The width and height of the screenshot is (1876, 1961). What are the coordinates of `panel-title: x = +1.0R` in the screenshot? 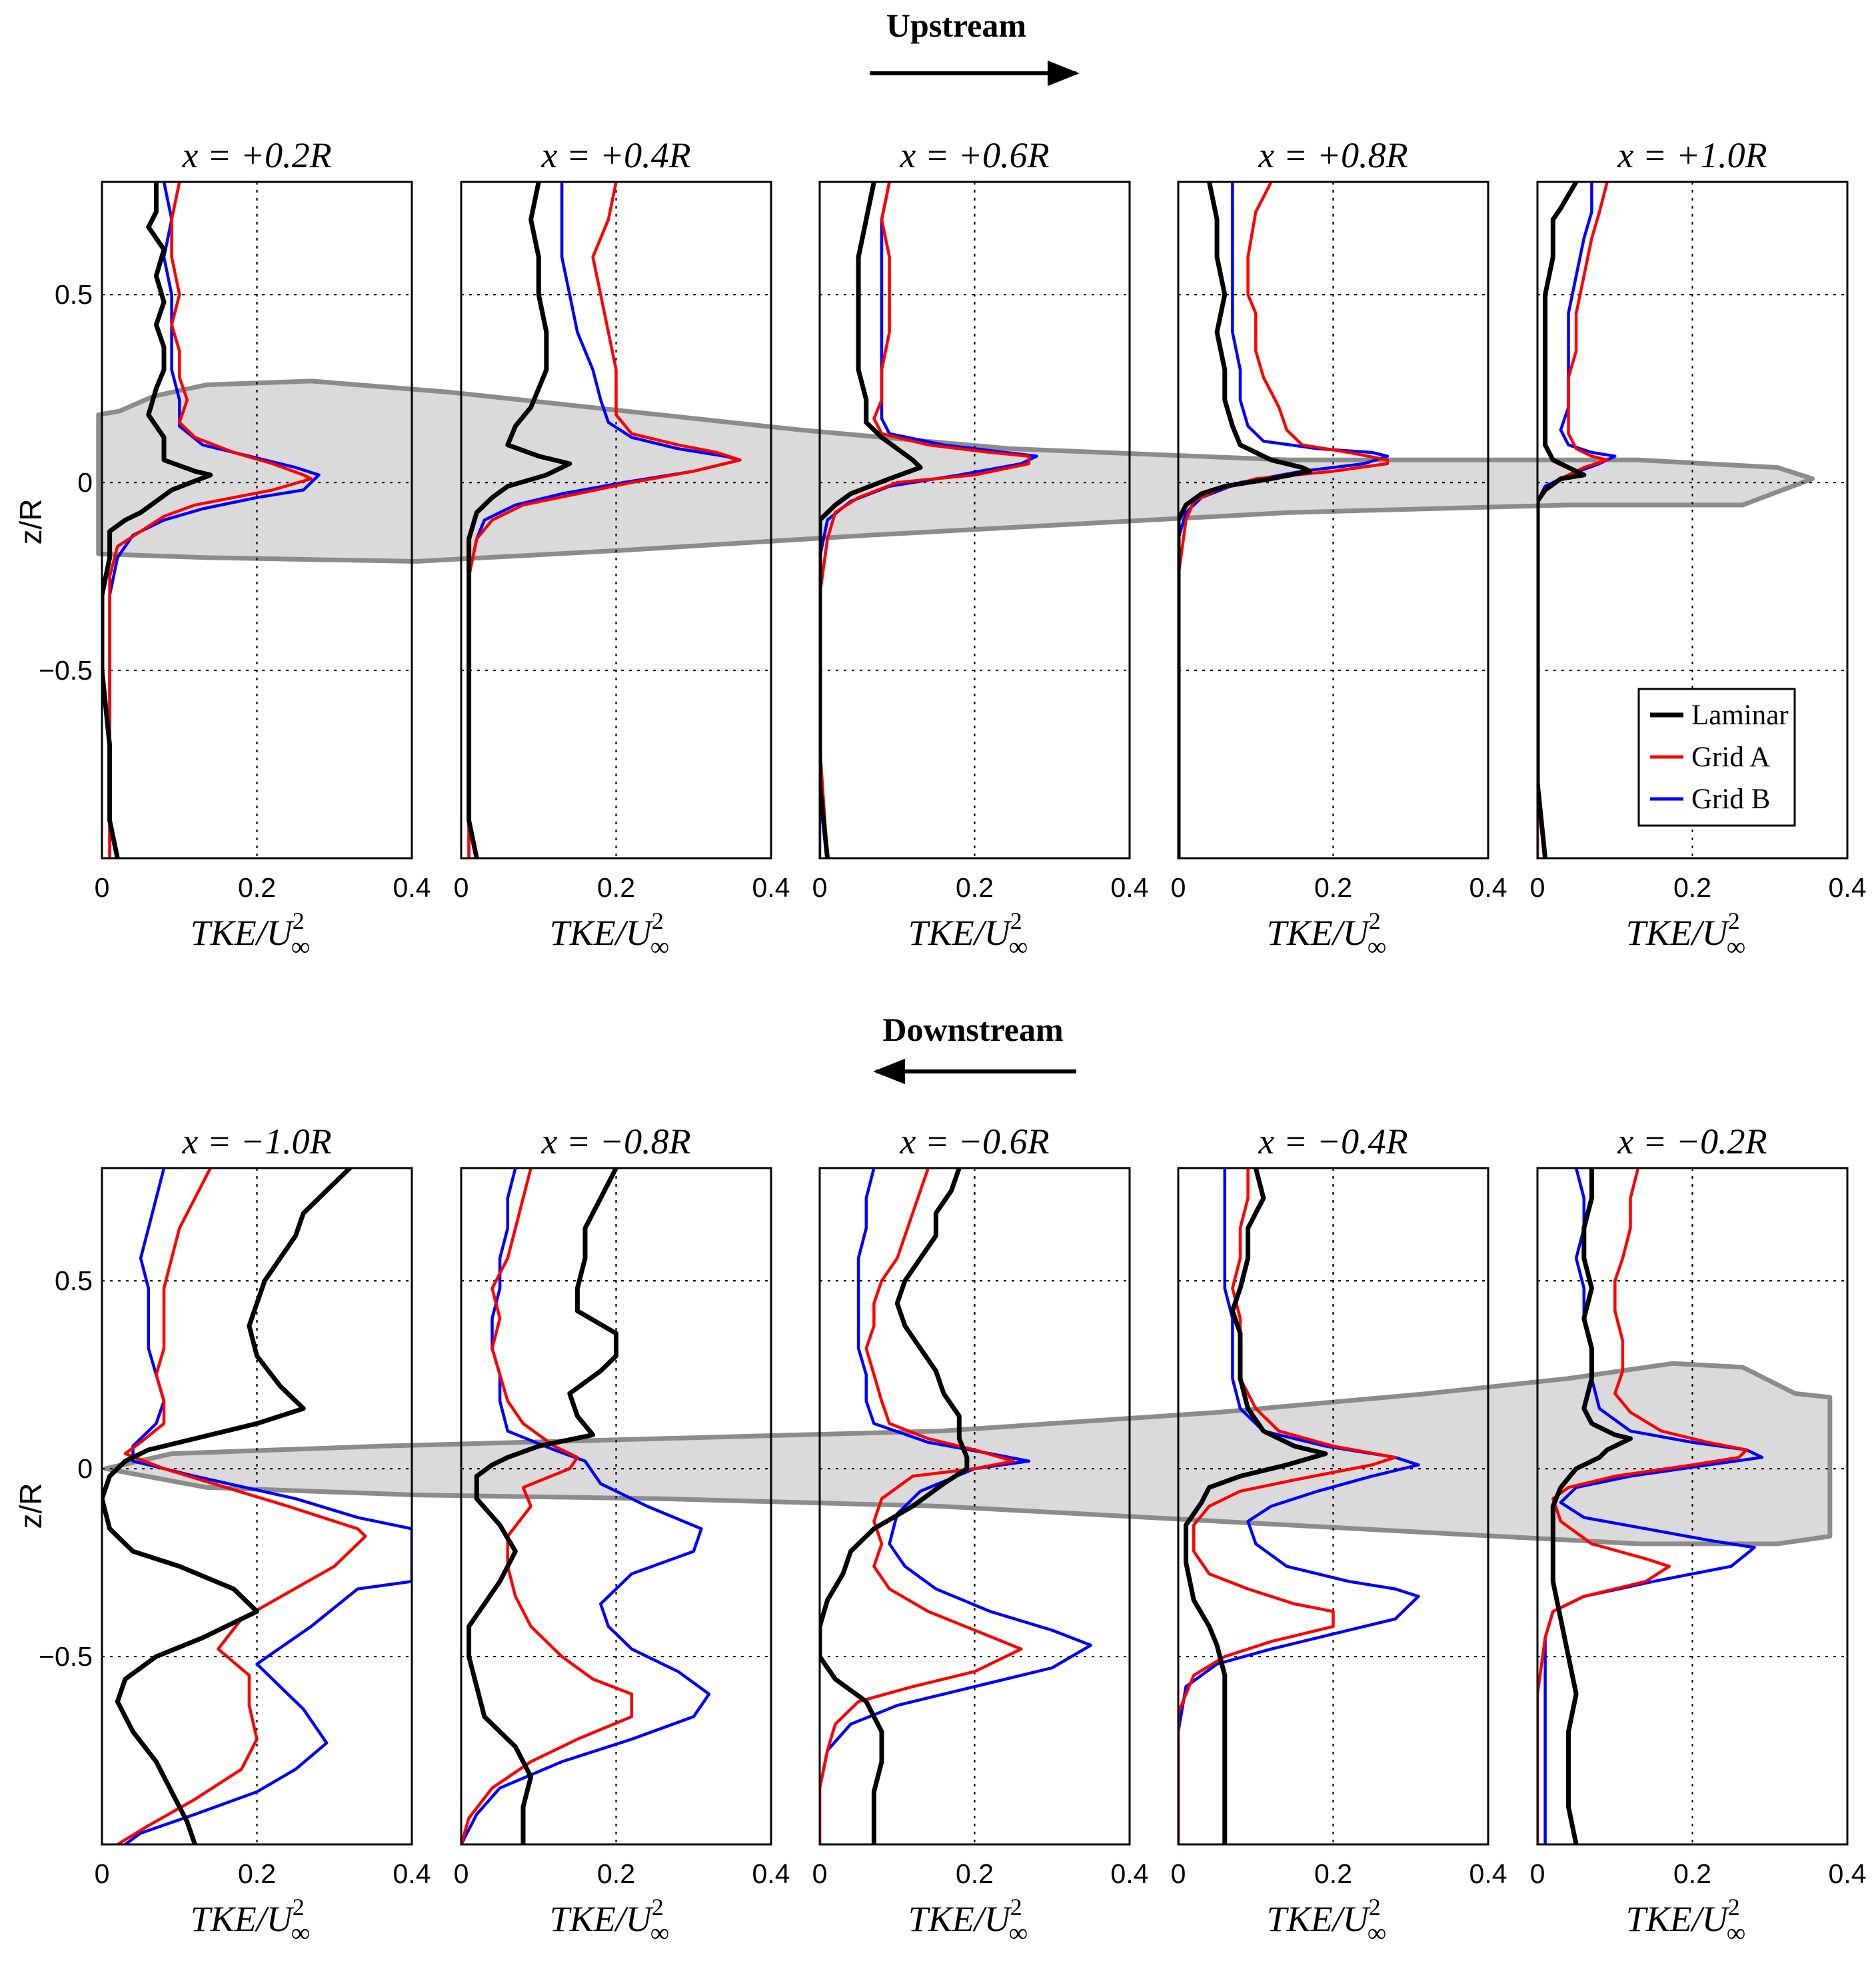 It's located at (1692, 155).